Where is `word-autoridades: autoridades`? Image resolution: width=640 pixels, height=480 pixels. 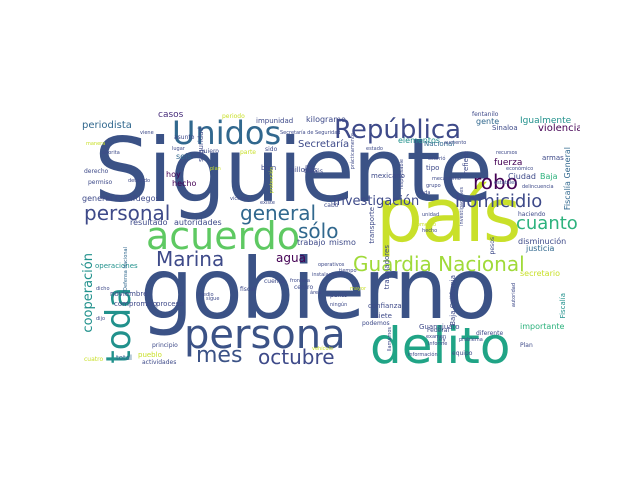
word-autoridades: autoridades is located at coordinates (198, 222).